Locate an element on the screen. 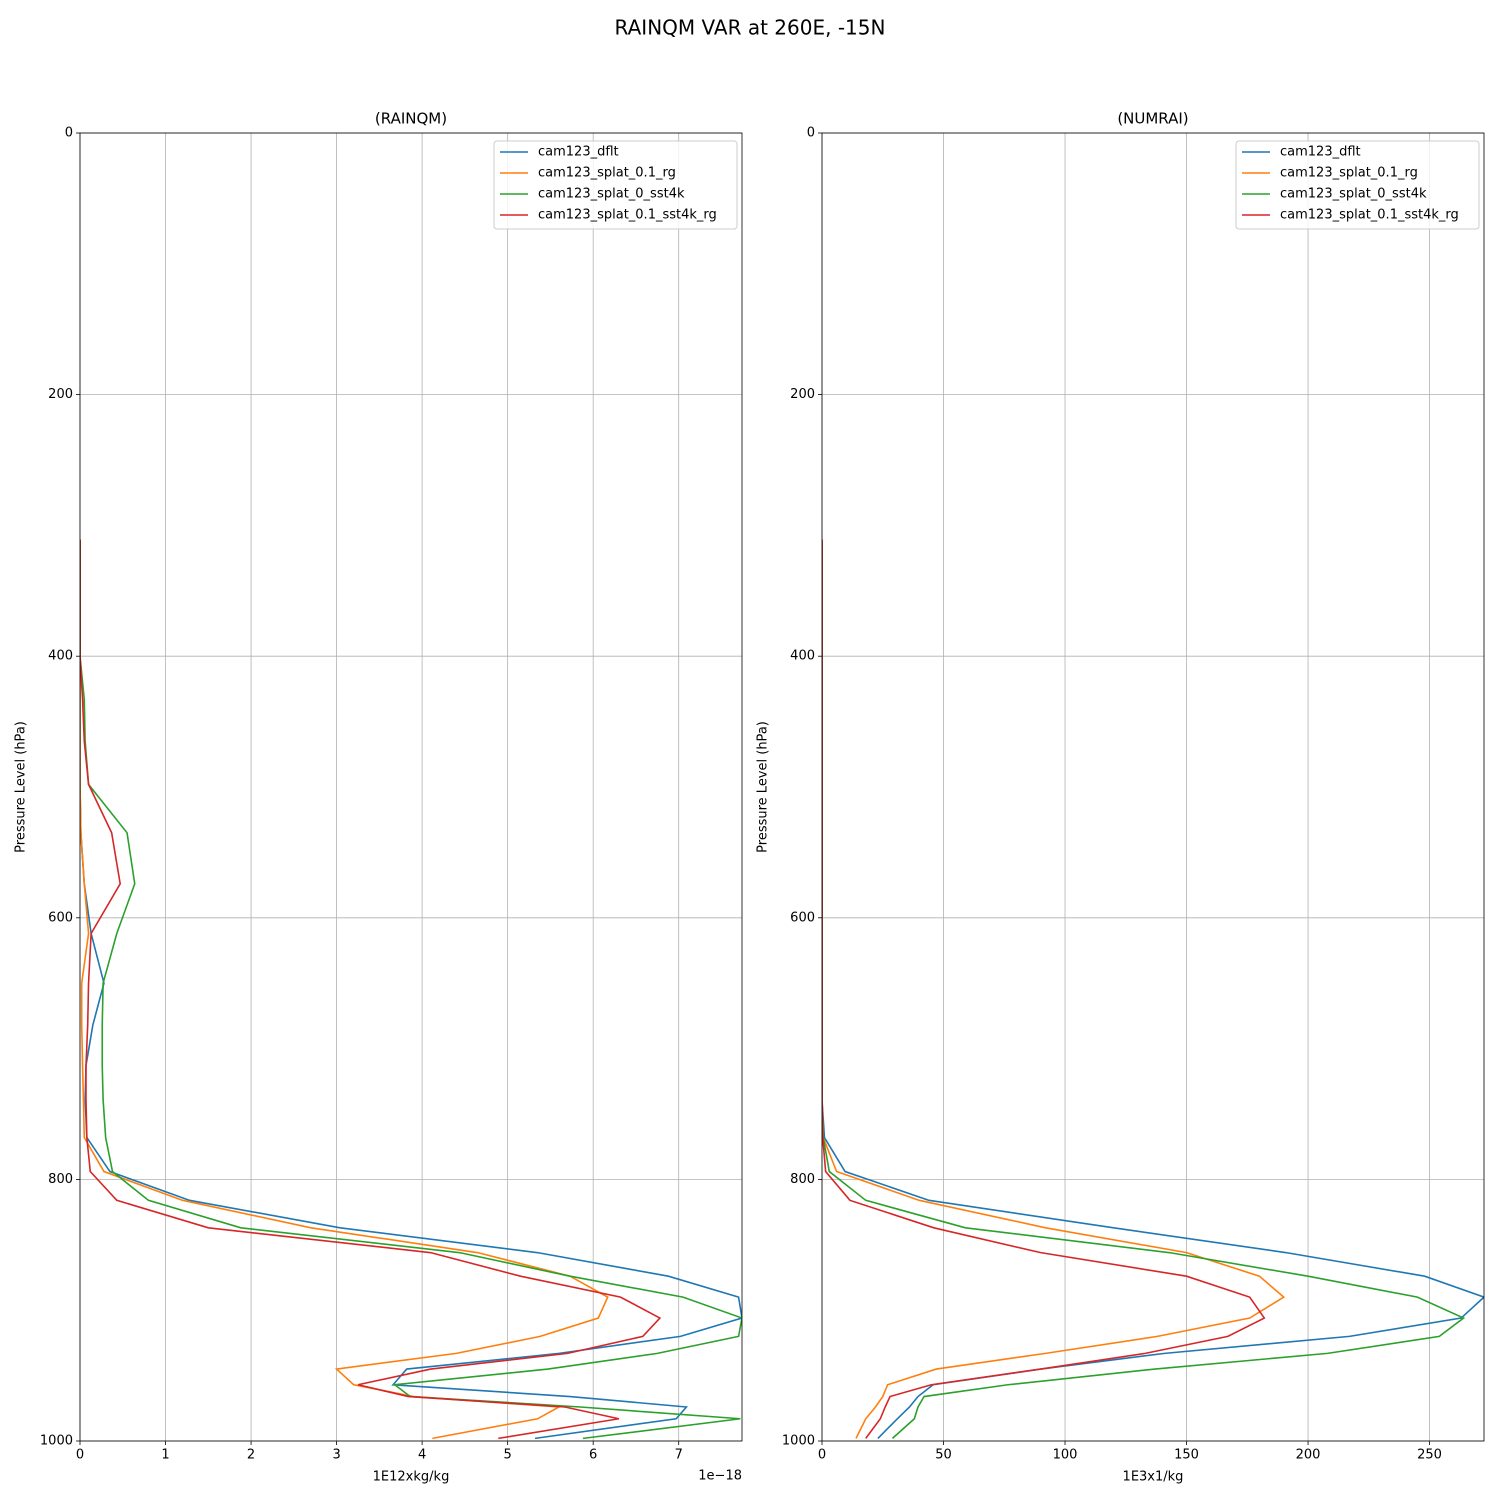 This screenshot has height=1500, width=1500. x-tick-label: 250 is located at coordinates (1429, 1455).